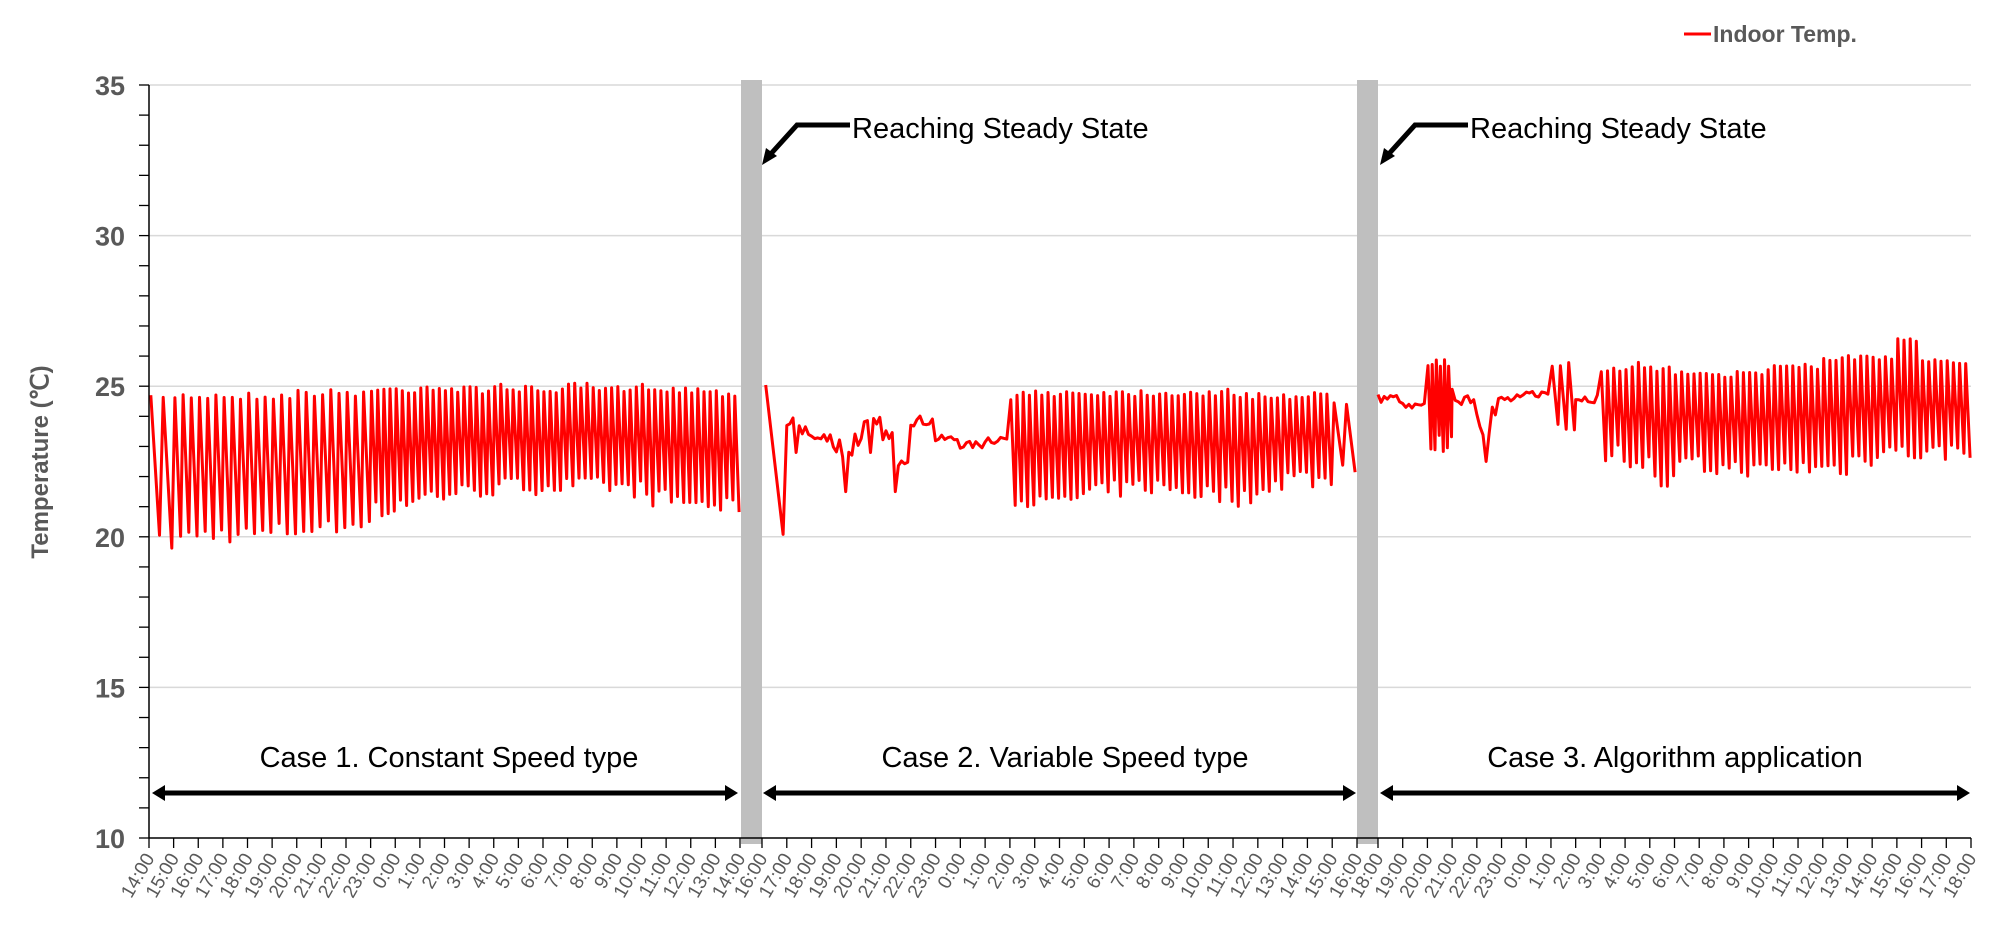 This screenshot has width=2000, height=937. What do you see at coordinates (1785, 34) in the screenshot?
I see `legend-label-indoor-temp: Indoor Temp.` at bounding box center [1785, 34].